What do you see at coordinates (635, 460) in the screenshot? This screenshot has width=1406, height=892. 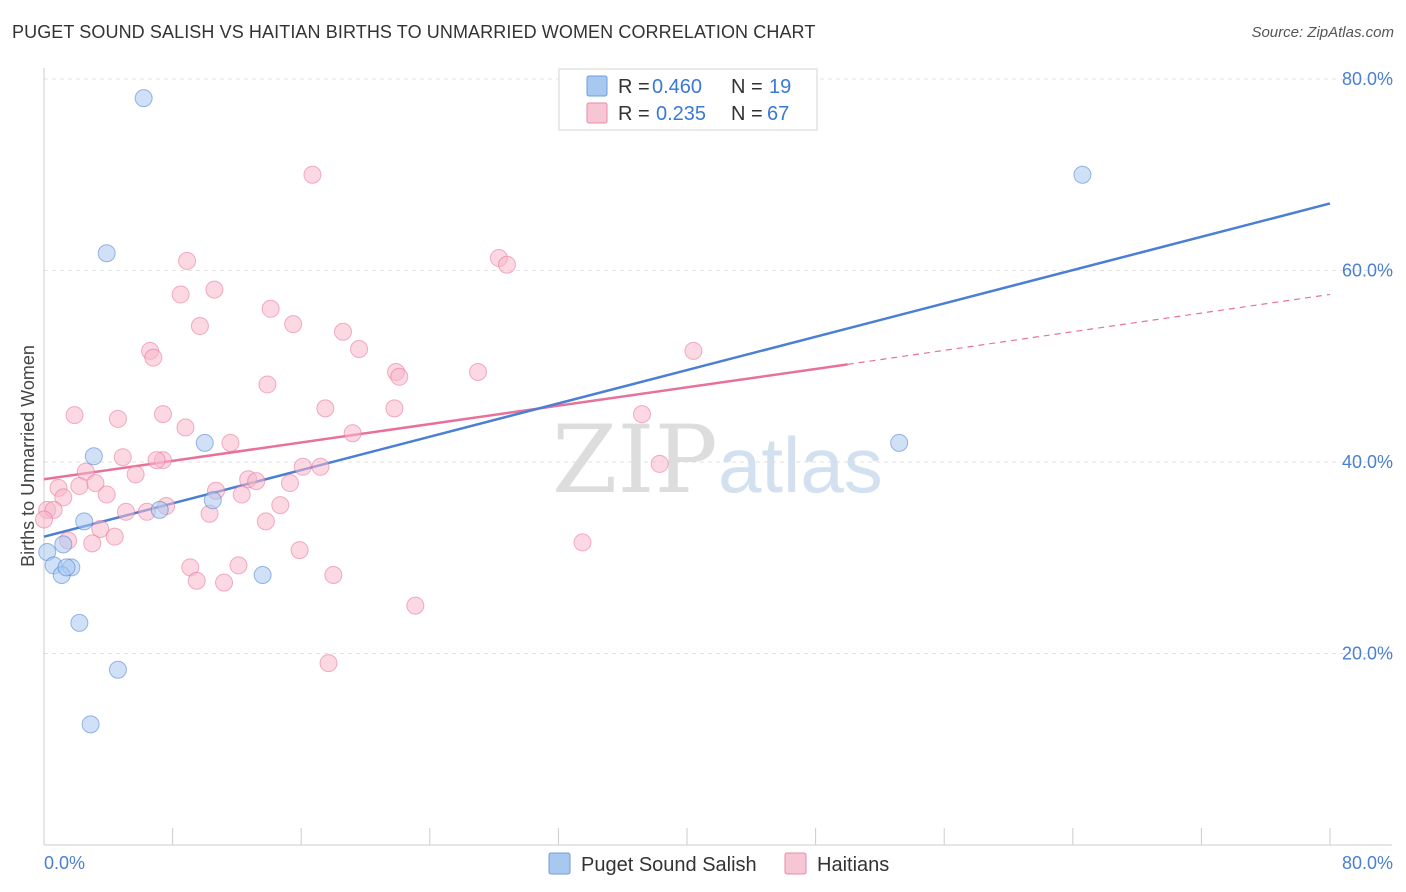 I see `watermark-zip: ZIP` at bounding box center [635, 460].